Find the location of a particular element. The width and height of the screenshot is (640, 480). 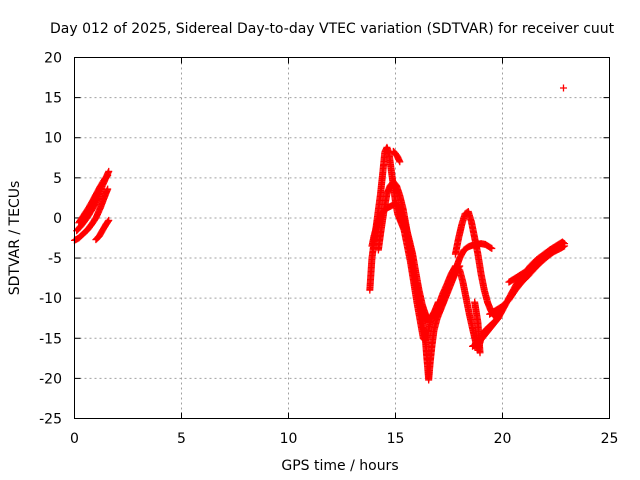

y-tick-label: -10 is located at coordinates (50, 299).